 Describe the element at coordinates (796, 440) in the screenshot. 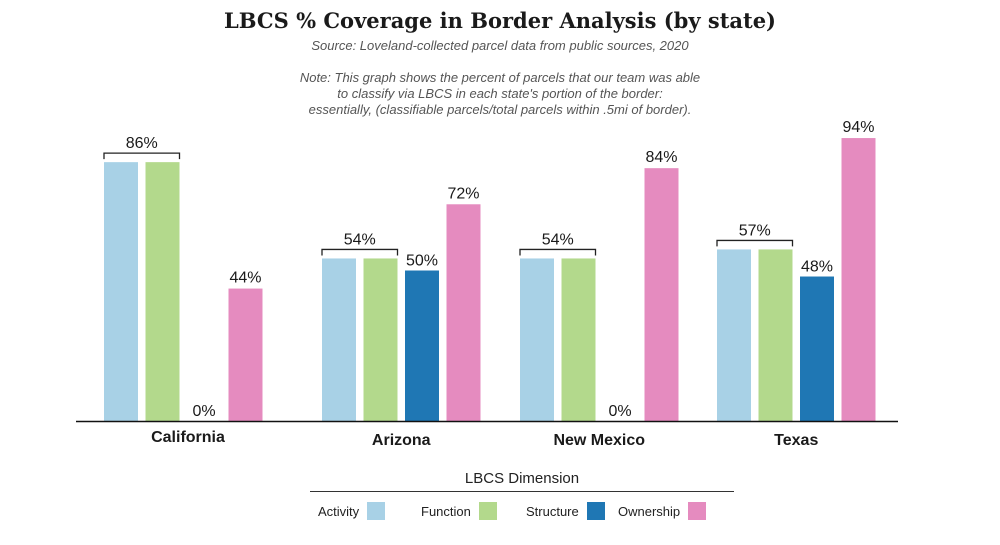

I see `x-tick-label-texas: Texas` at that location.